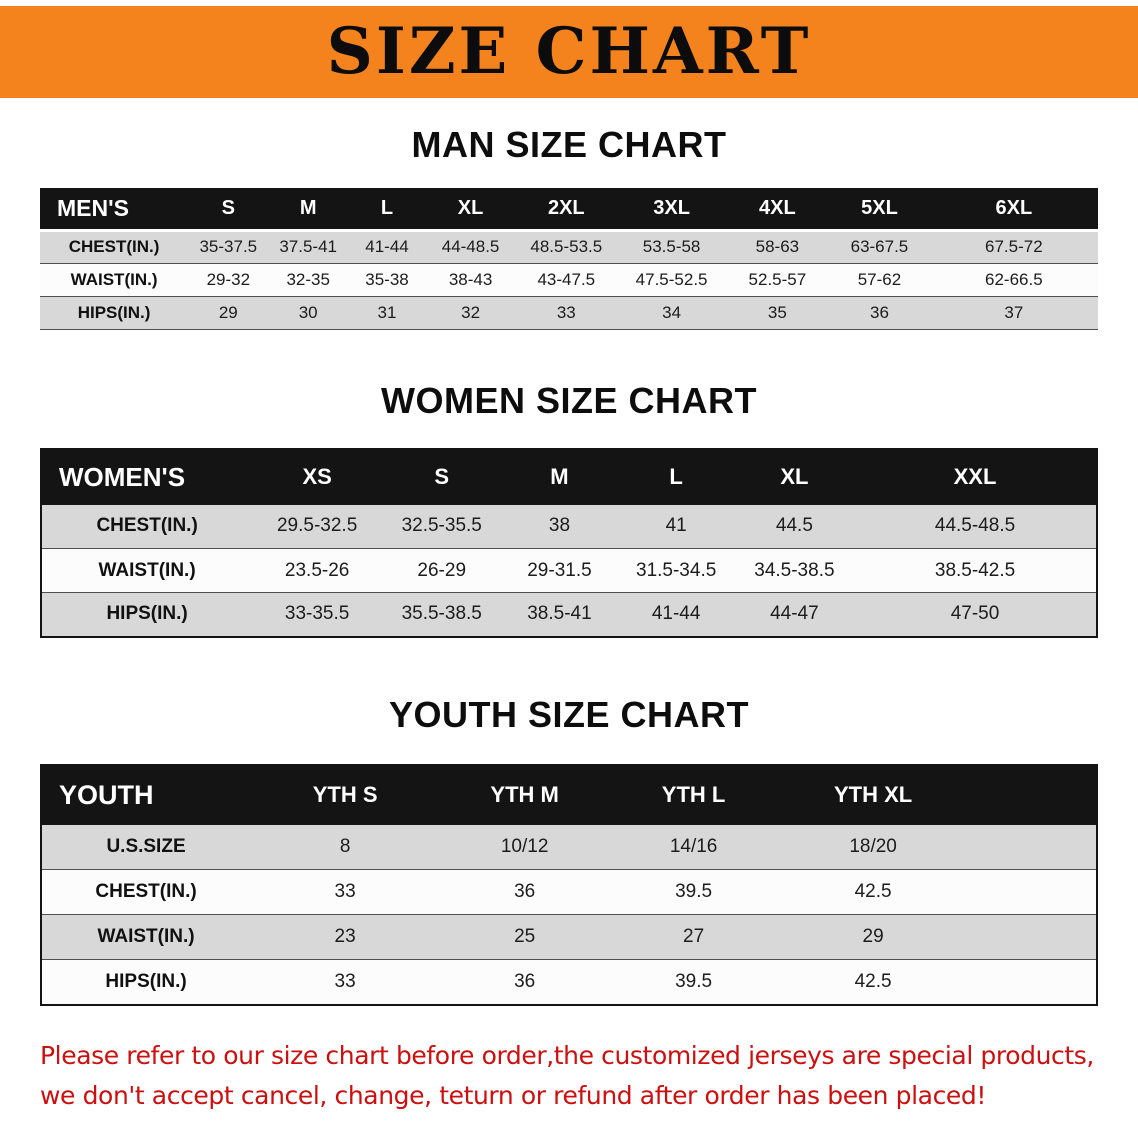  I want to click on men-col-header: M, so click(308, 210).